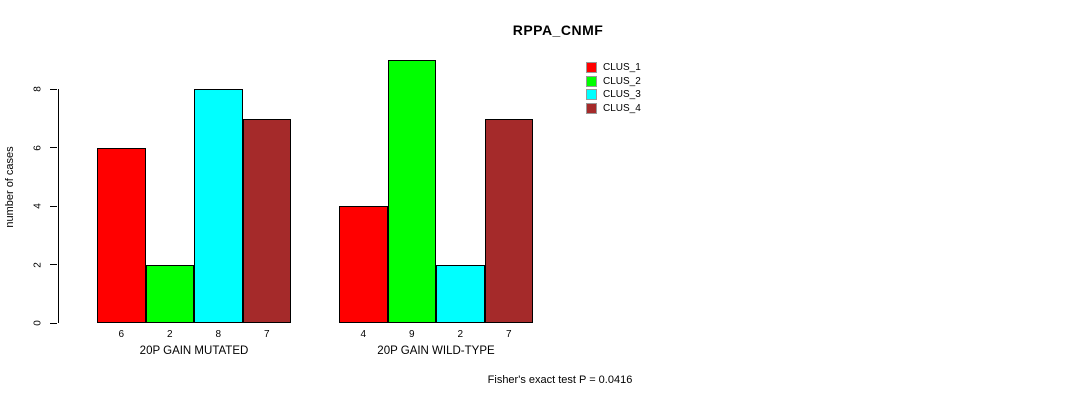 This screenshot has width=1090, height=400. What do you see at coordinates (266, 220) in the screenshot?
I see `bar-clus_4-group1` at bounding box center [266, 220].